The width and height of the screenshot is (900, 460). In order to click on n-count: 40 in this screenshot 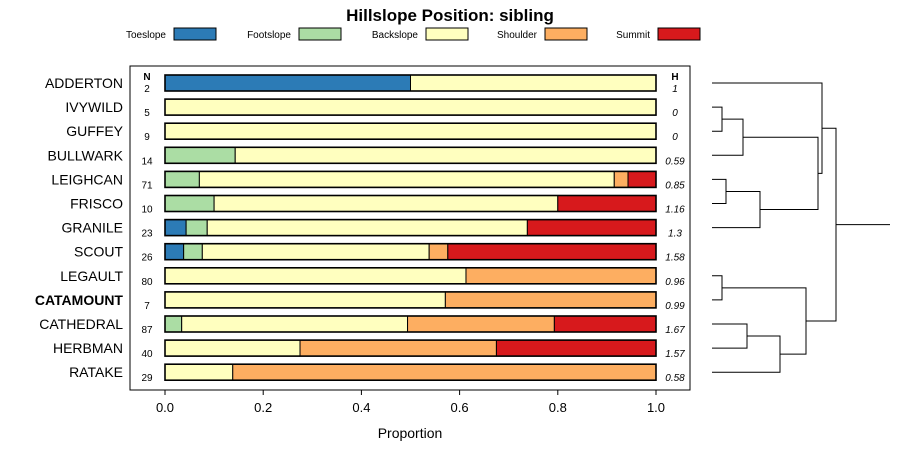, I will do `click(147, 354)`.